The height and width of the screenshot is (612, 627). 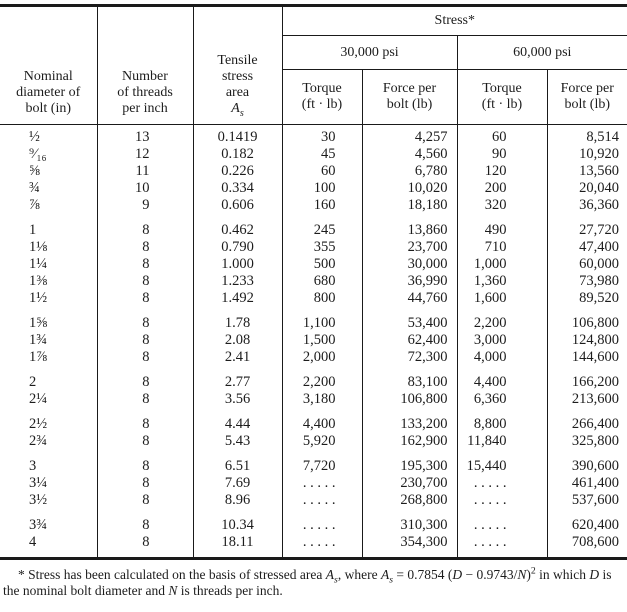 What do you see at coordinates (501, 135) in the screenshot?
I see `table-cell: 60` at bounding box center [501, 135].